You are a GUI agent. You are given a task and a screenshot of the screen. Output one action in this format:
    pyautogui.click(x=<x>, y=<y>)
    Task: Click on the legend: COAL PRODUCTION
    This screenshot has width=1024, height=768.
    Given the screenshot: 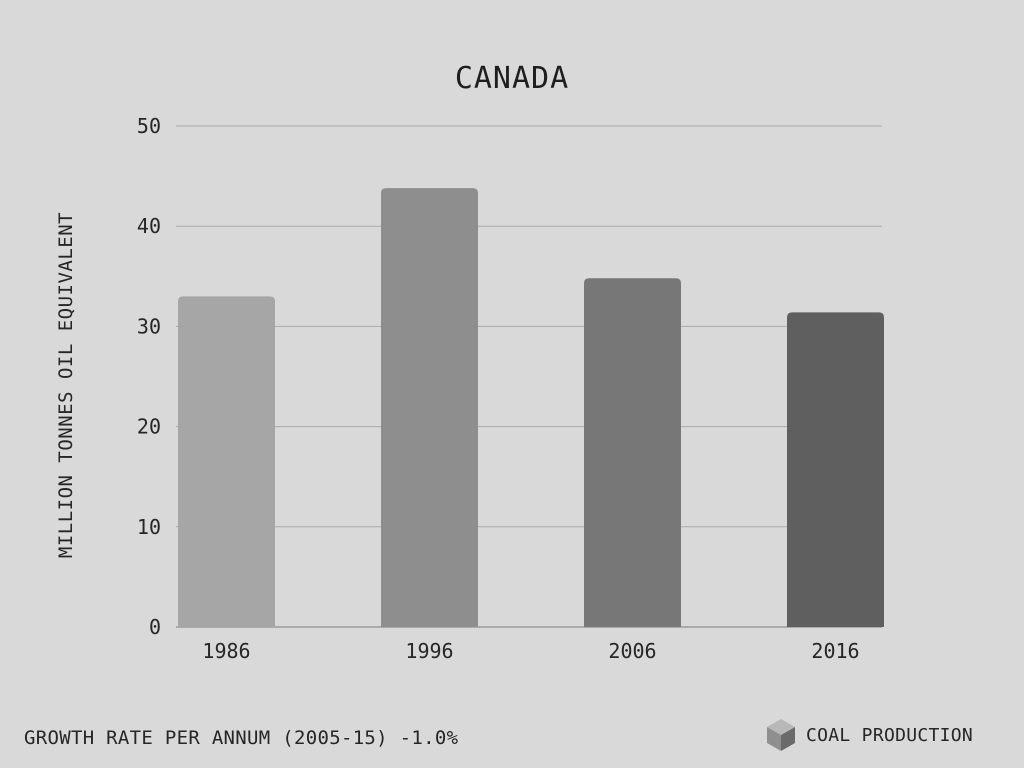 What is the action you would take?
    pyautogui.click(x=869, y=735)
    